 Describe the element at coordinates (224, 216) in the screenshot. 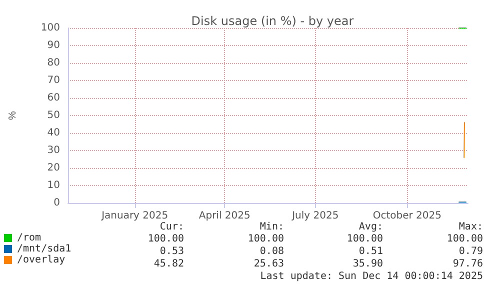

I see `x-tick-label: April 2025` at that location.